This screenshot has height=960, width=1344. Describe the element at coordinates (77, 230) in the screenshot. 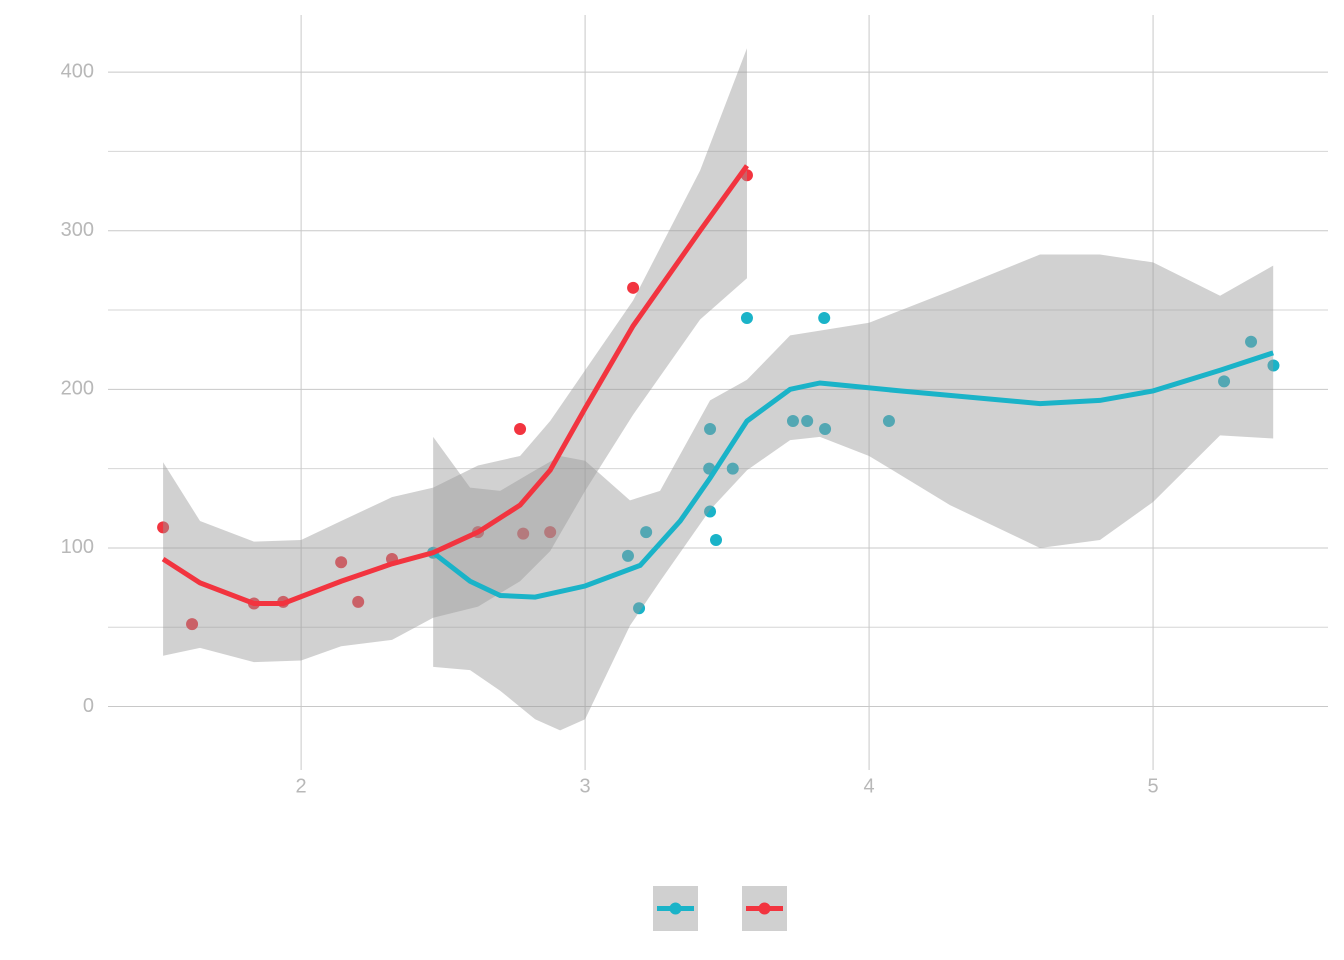

I see `y-tick-label: 300` at that location.